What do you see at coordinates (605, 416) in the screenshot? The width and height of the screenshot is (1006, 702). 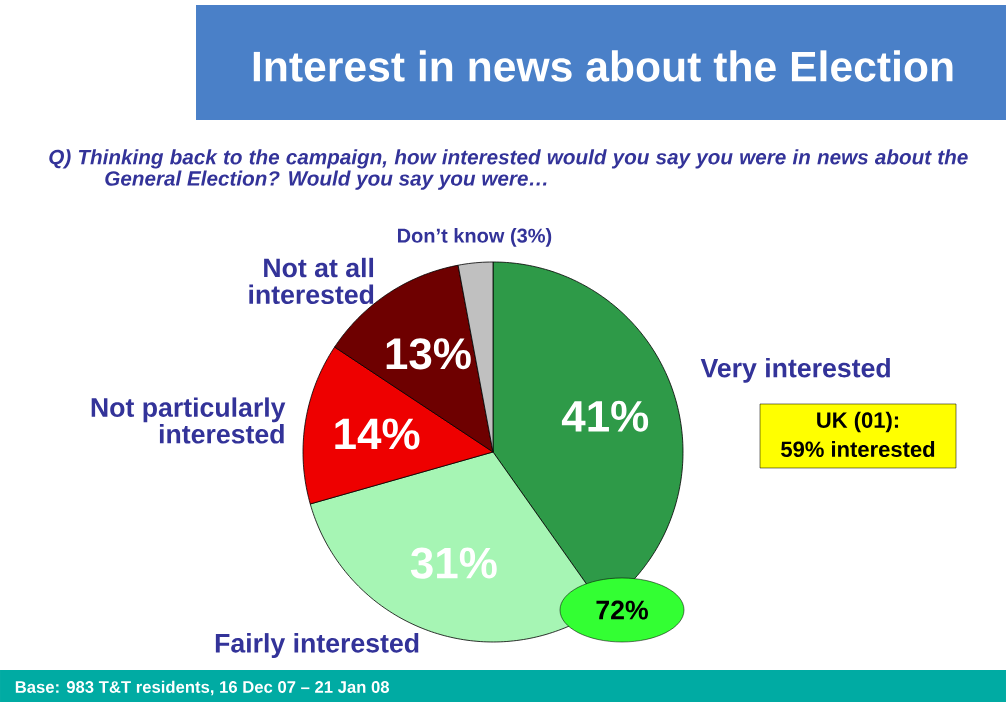 I see `data-label: 41%` at bounding box center [605, 416].